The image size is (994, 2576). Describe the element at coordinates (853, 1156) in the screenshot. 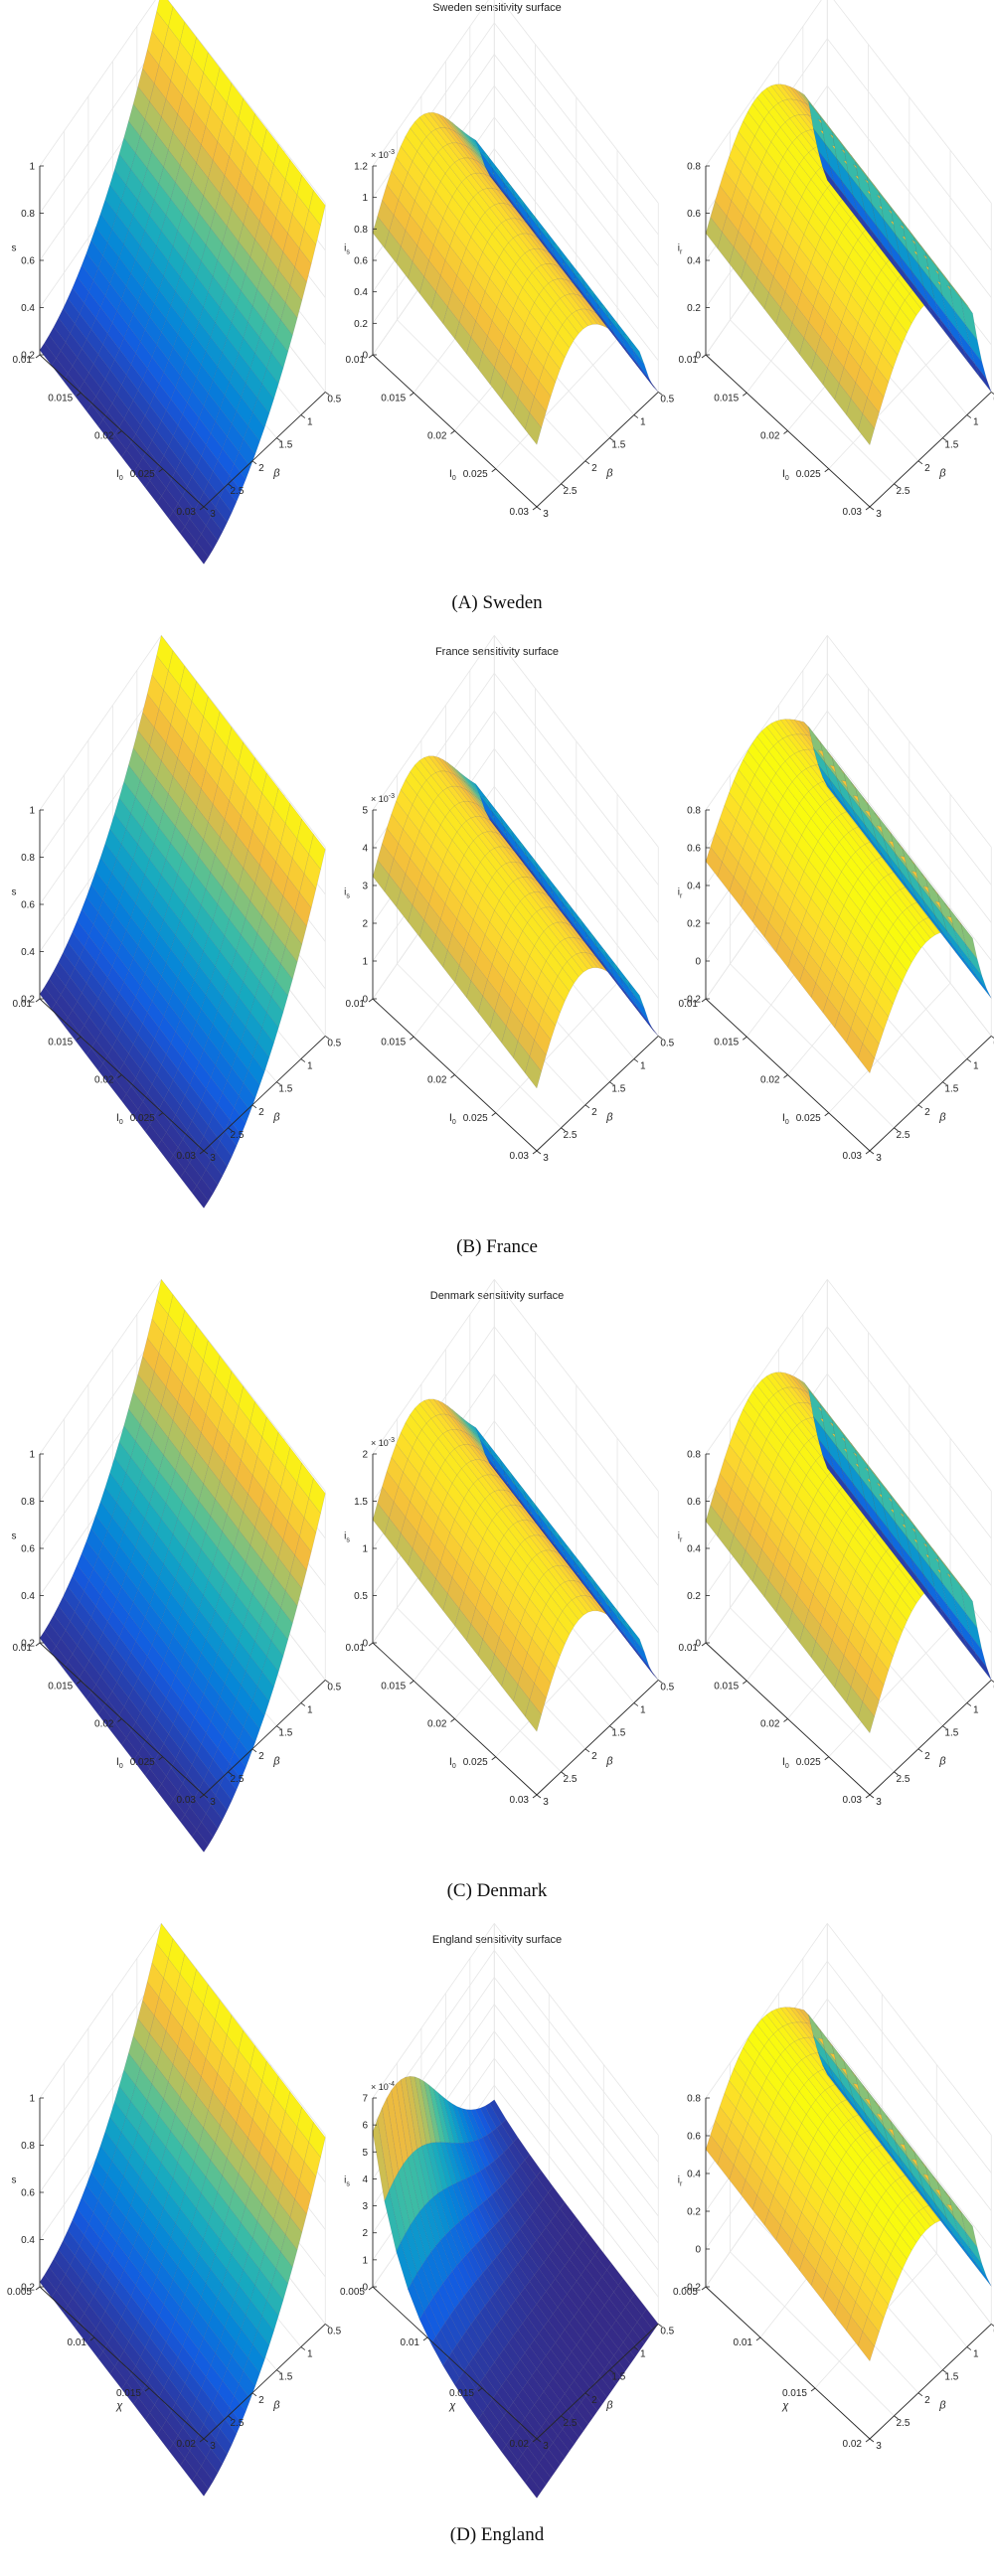

I see `x-tick-label: 0.03` at that location.